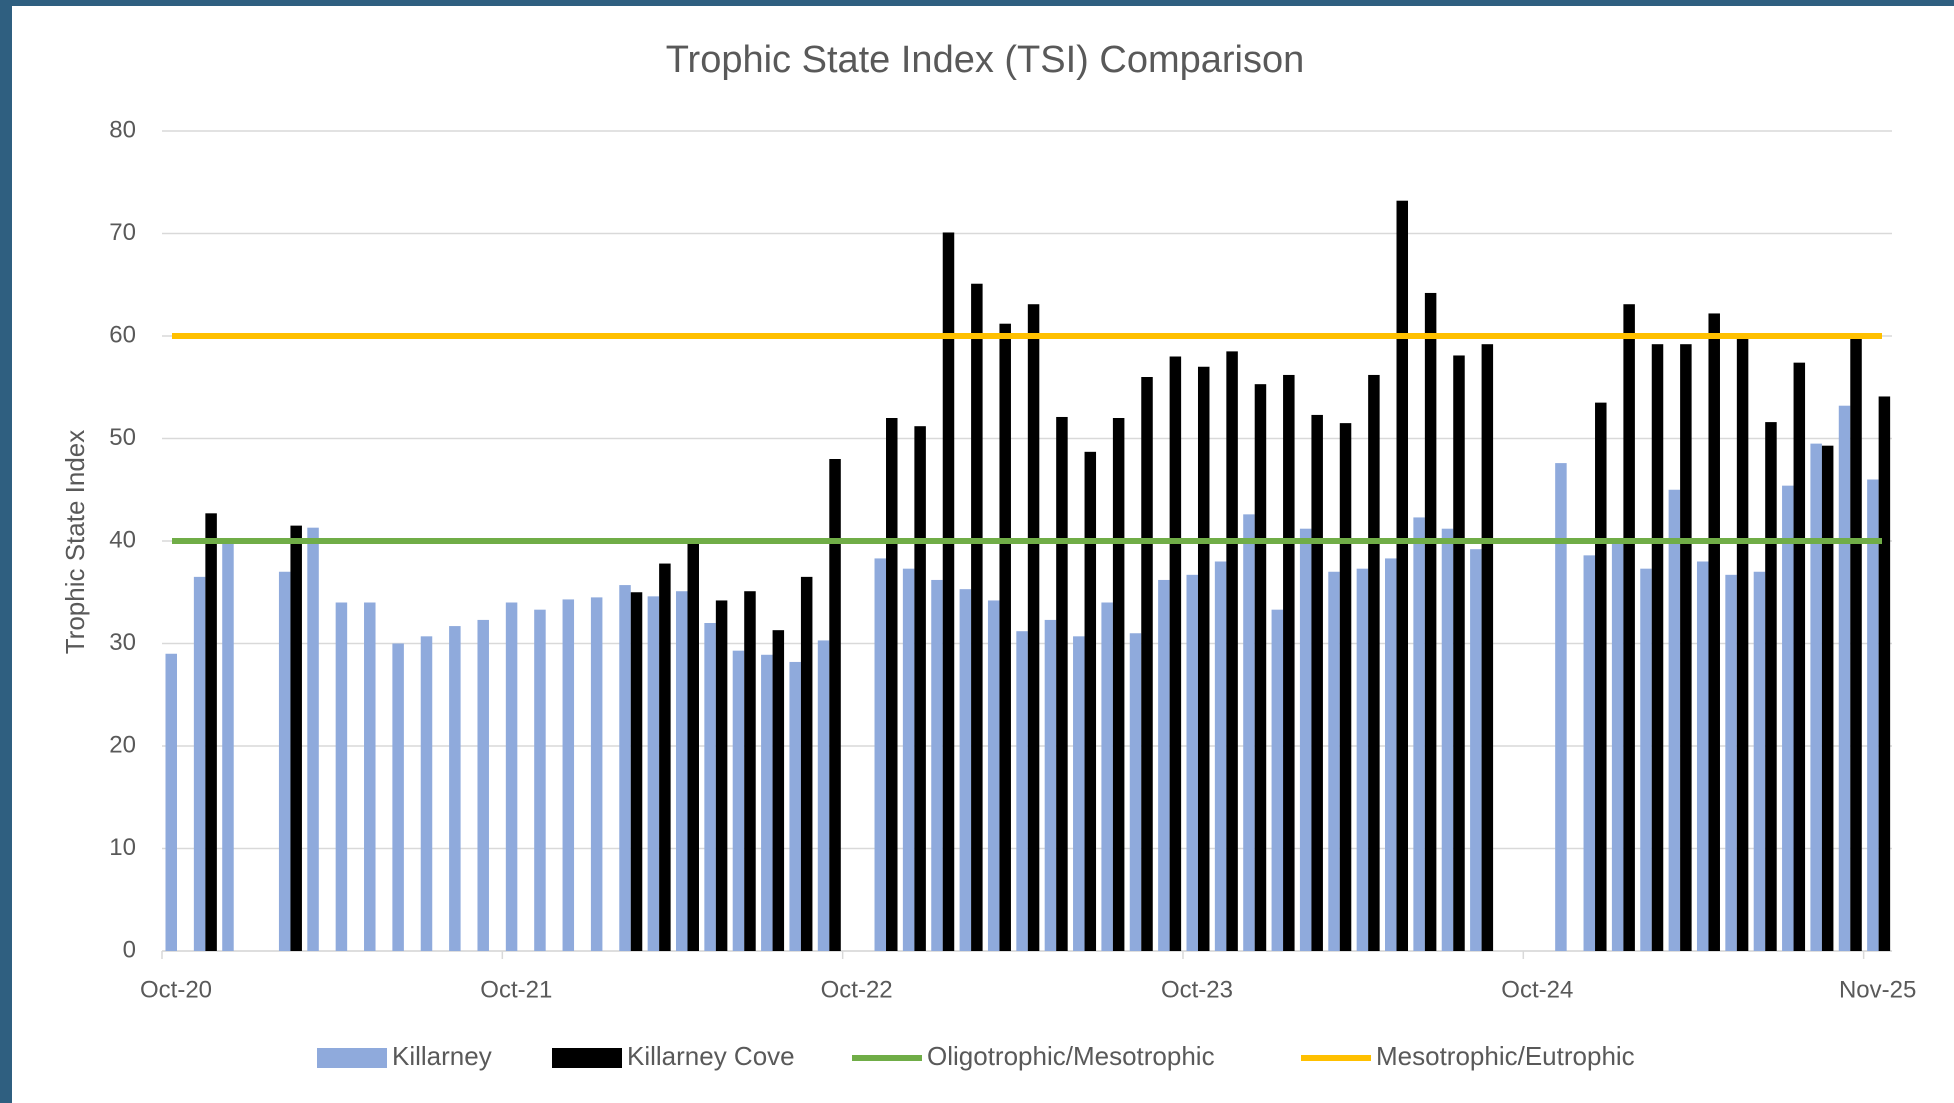 The height and width of the screenshot is (1103, 1954). What do you see at coordinates (857, 989) in the screenshot?
I see `x-tick-label: Oct-22` at bounding box center [857, 989].